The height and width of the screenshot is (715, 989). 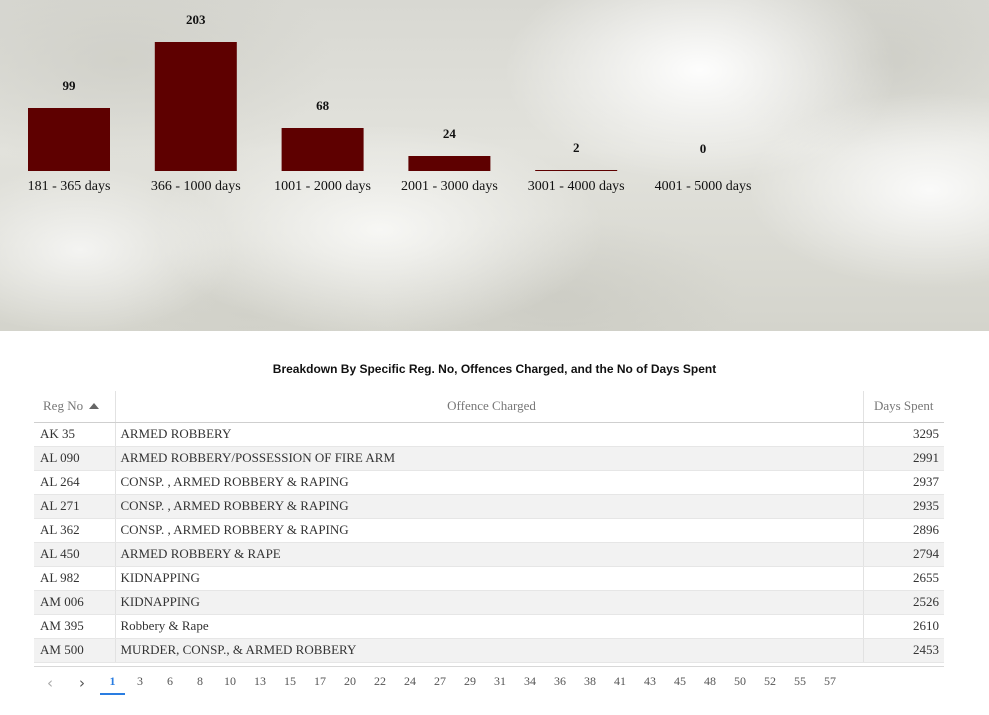 What do you see at coordinates (770, 681) in the screenshot?
I see `page-link: 52` at bounding box center [770, 681].